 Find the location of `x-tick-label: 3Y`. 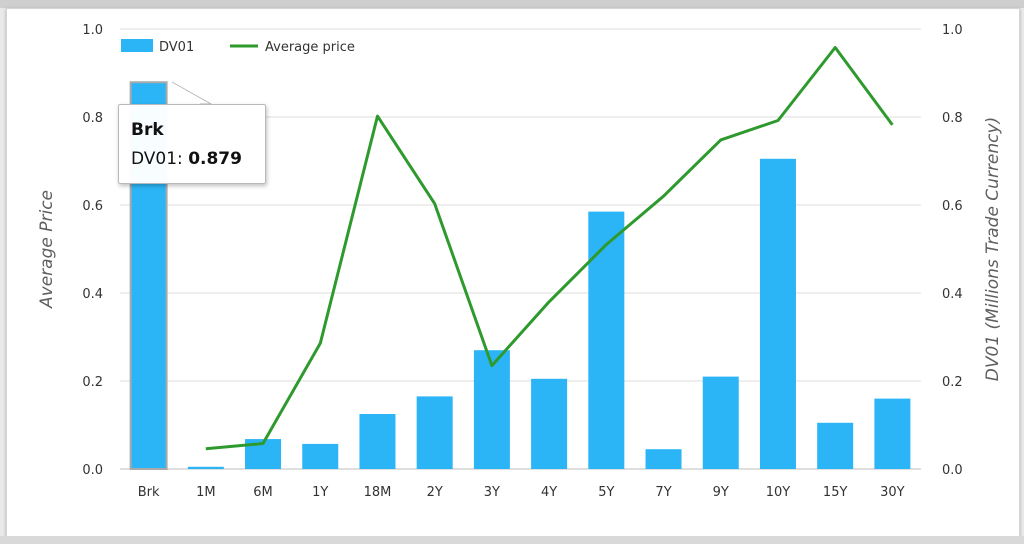

x-tick-label: 3Y is located at coordinates (492, 492).